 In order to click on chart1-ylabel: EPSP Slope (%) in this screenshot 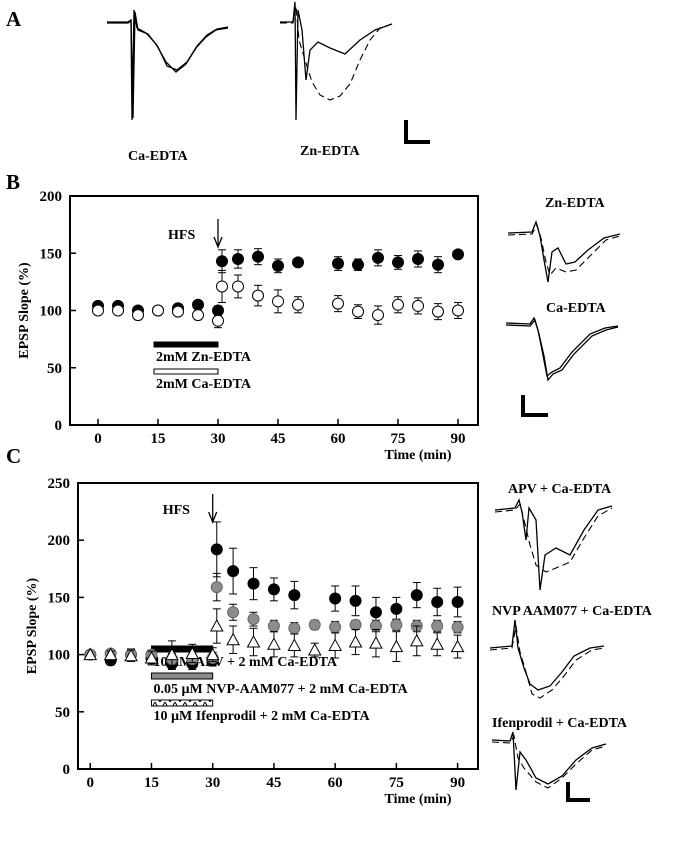, I will do `click(32, 625)`.